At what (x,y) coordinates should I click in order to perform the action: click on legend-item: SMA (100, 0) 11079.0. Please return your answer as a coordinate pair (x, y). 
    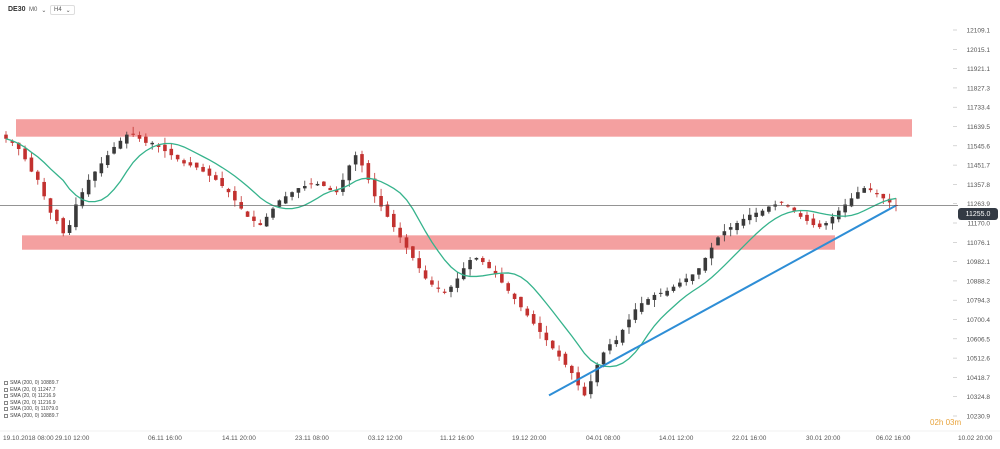
    Looking at the image, I should click on (31, 409).